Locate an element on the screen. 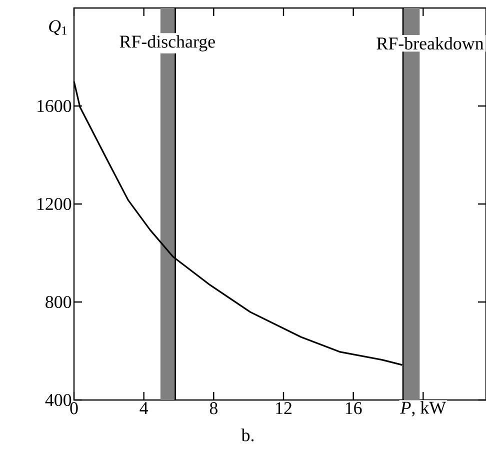  x-tick-label: 16 is located at coordinates (354, 408).